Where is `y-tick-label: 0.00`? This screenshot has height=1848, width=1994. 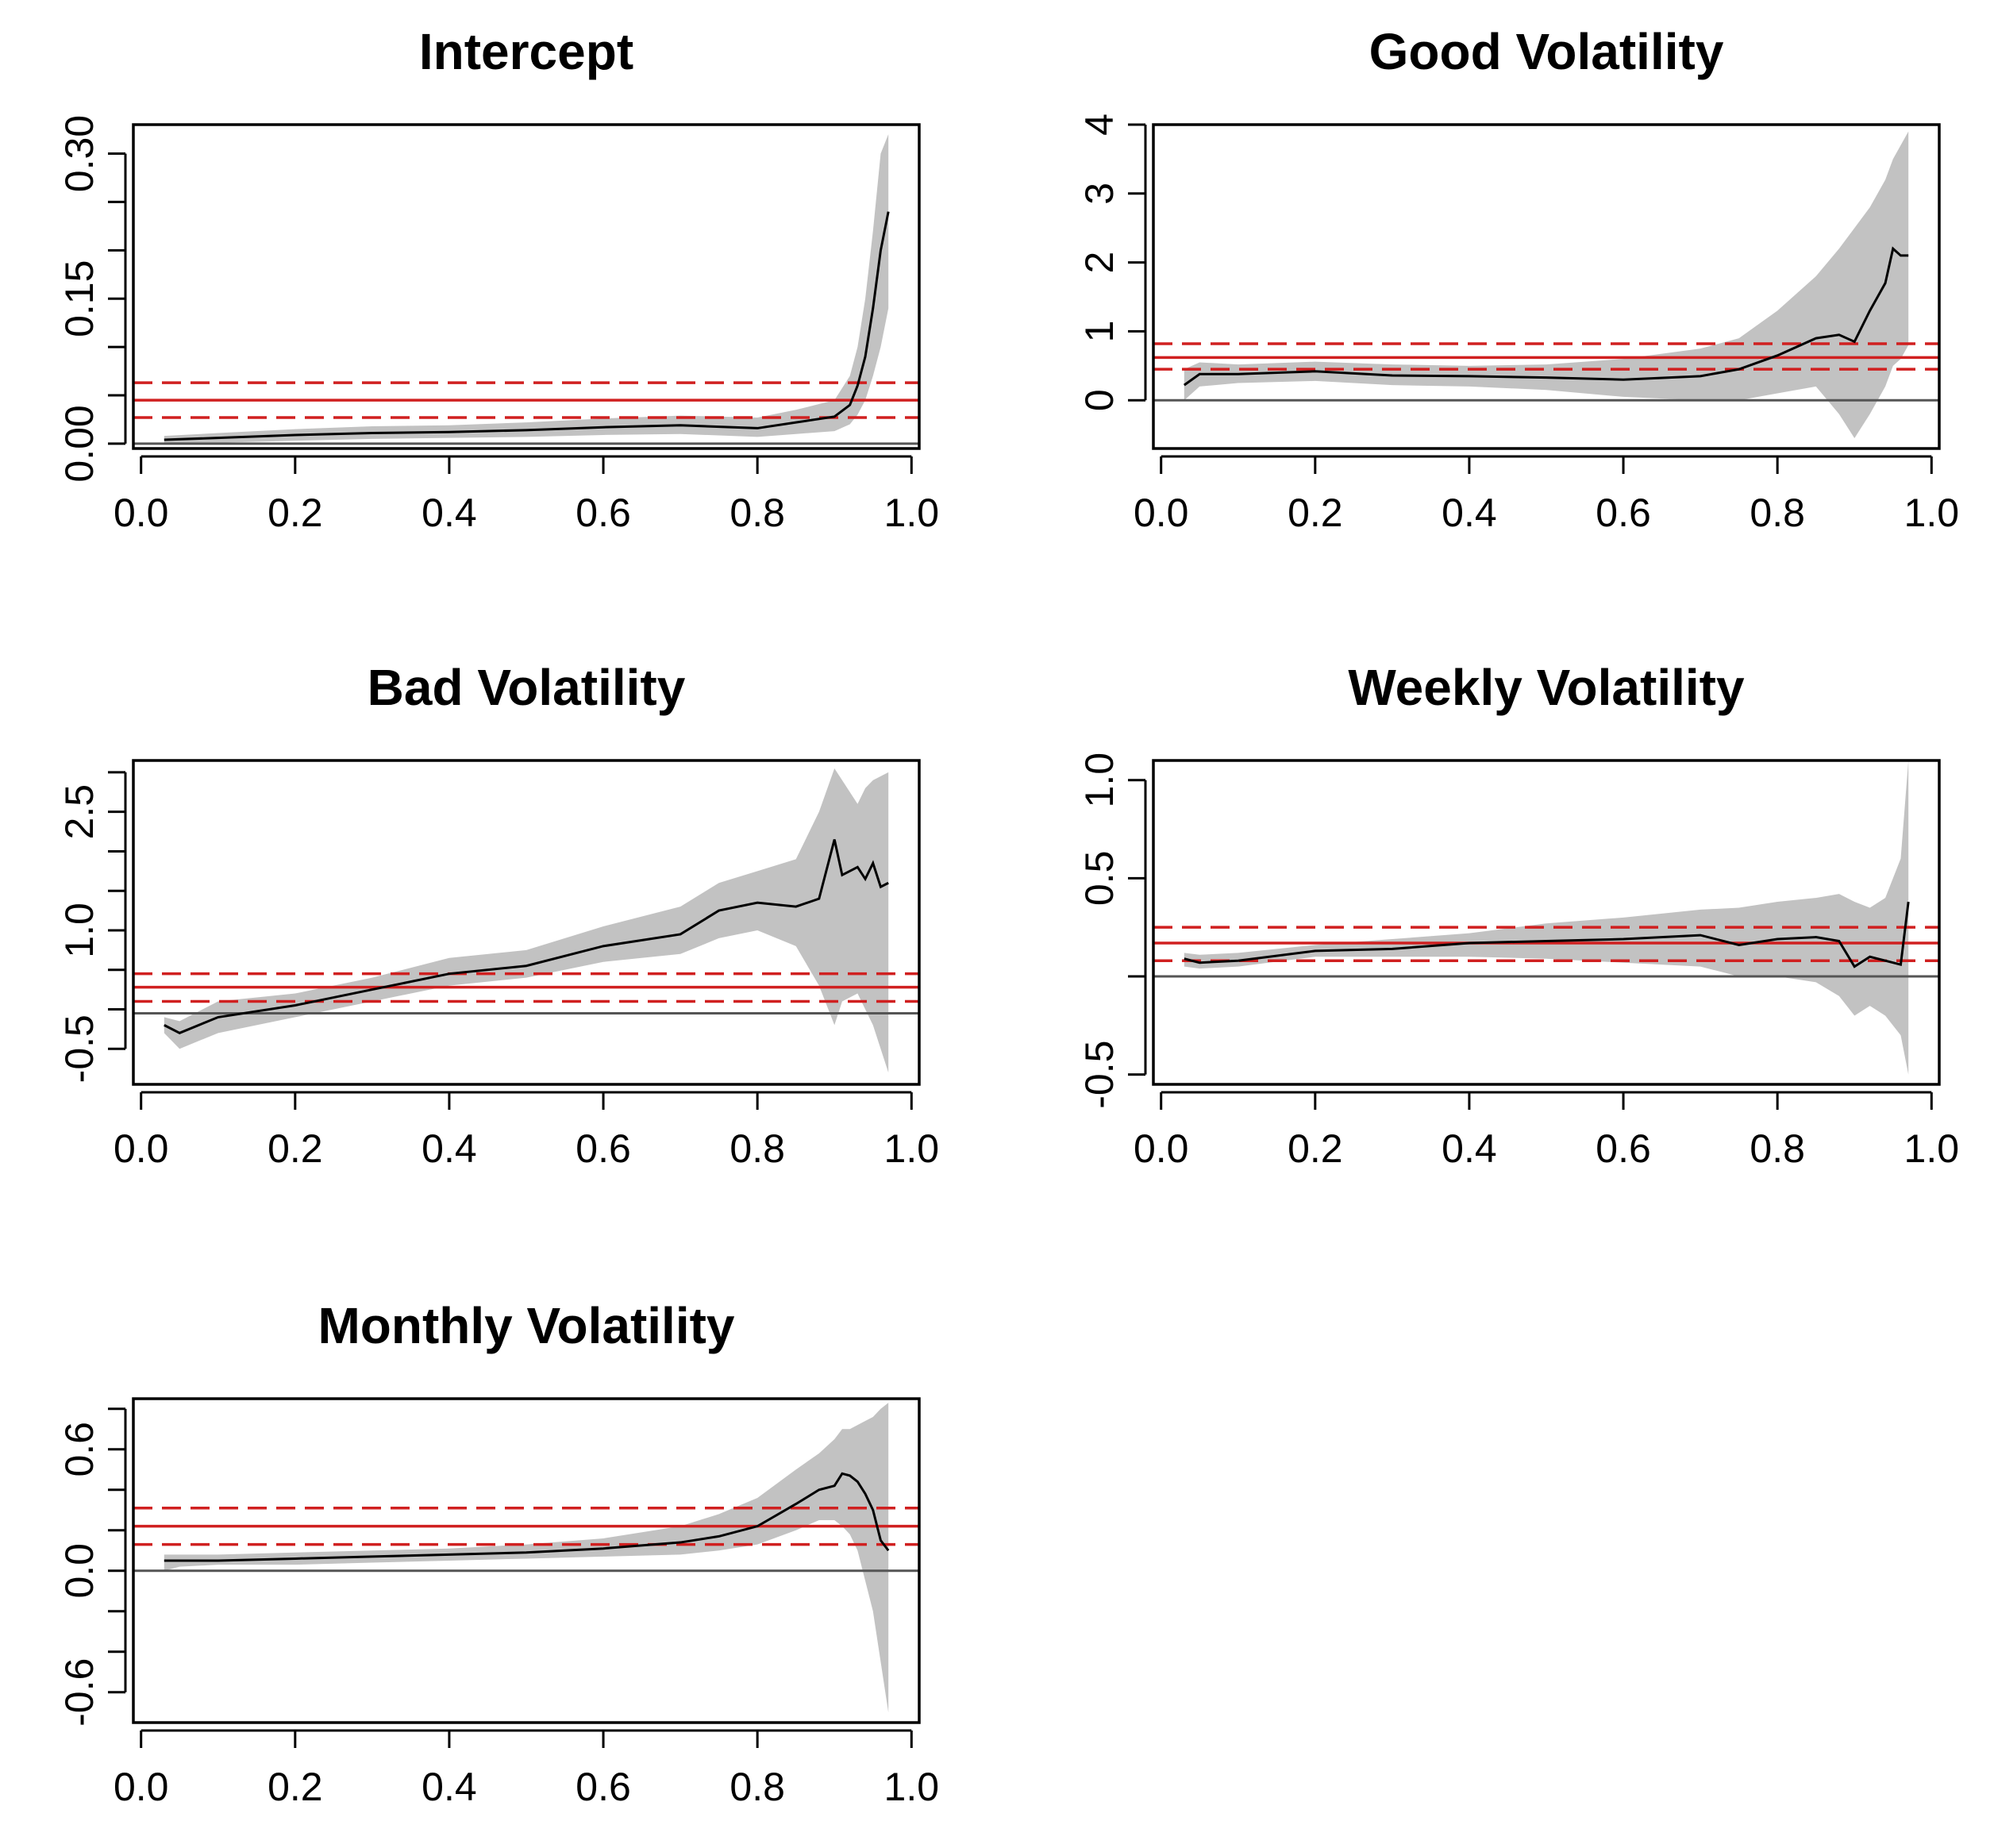
y-tick-label: 0.00 is located at coordinates (79, 443).